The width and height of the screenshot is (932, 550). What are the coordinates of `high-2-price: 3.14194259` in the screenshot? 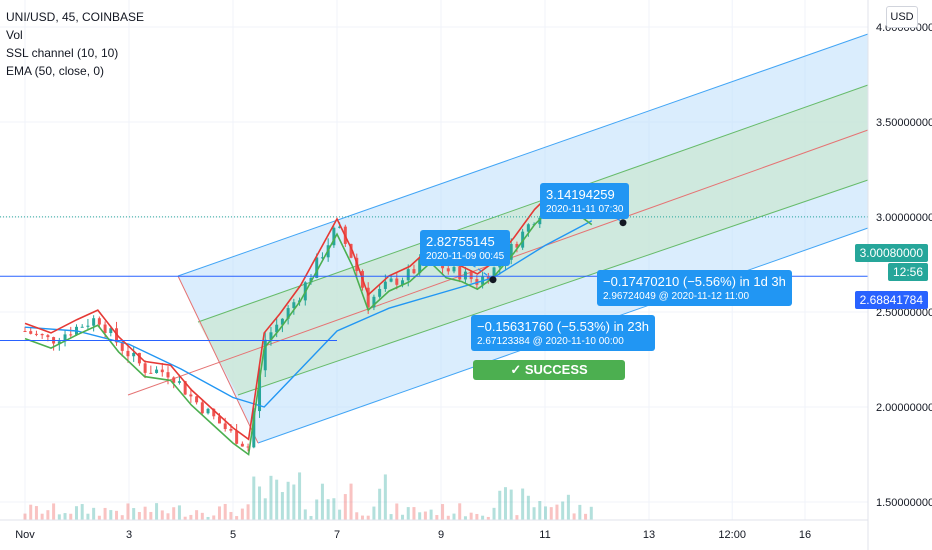 It's located at (580, 194).